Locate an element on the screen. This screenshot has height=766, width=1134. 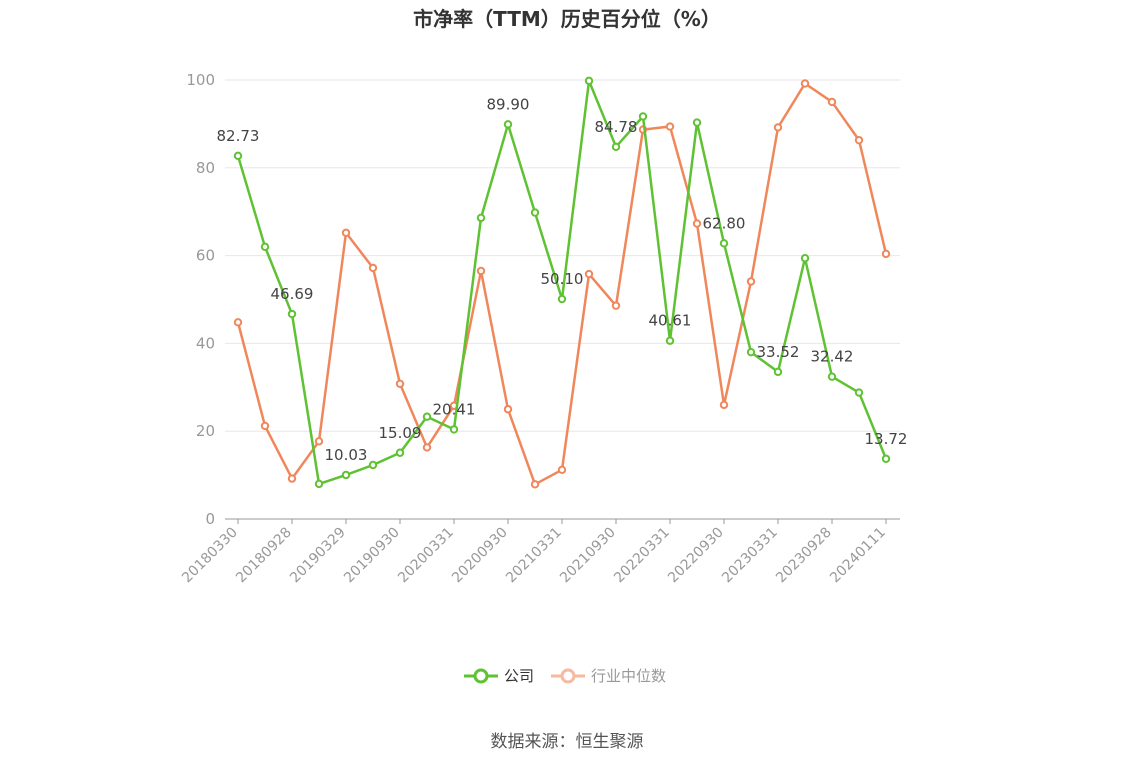
x-tick-label-20190930: 20190930 is located at coordinates (372, 556).